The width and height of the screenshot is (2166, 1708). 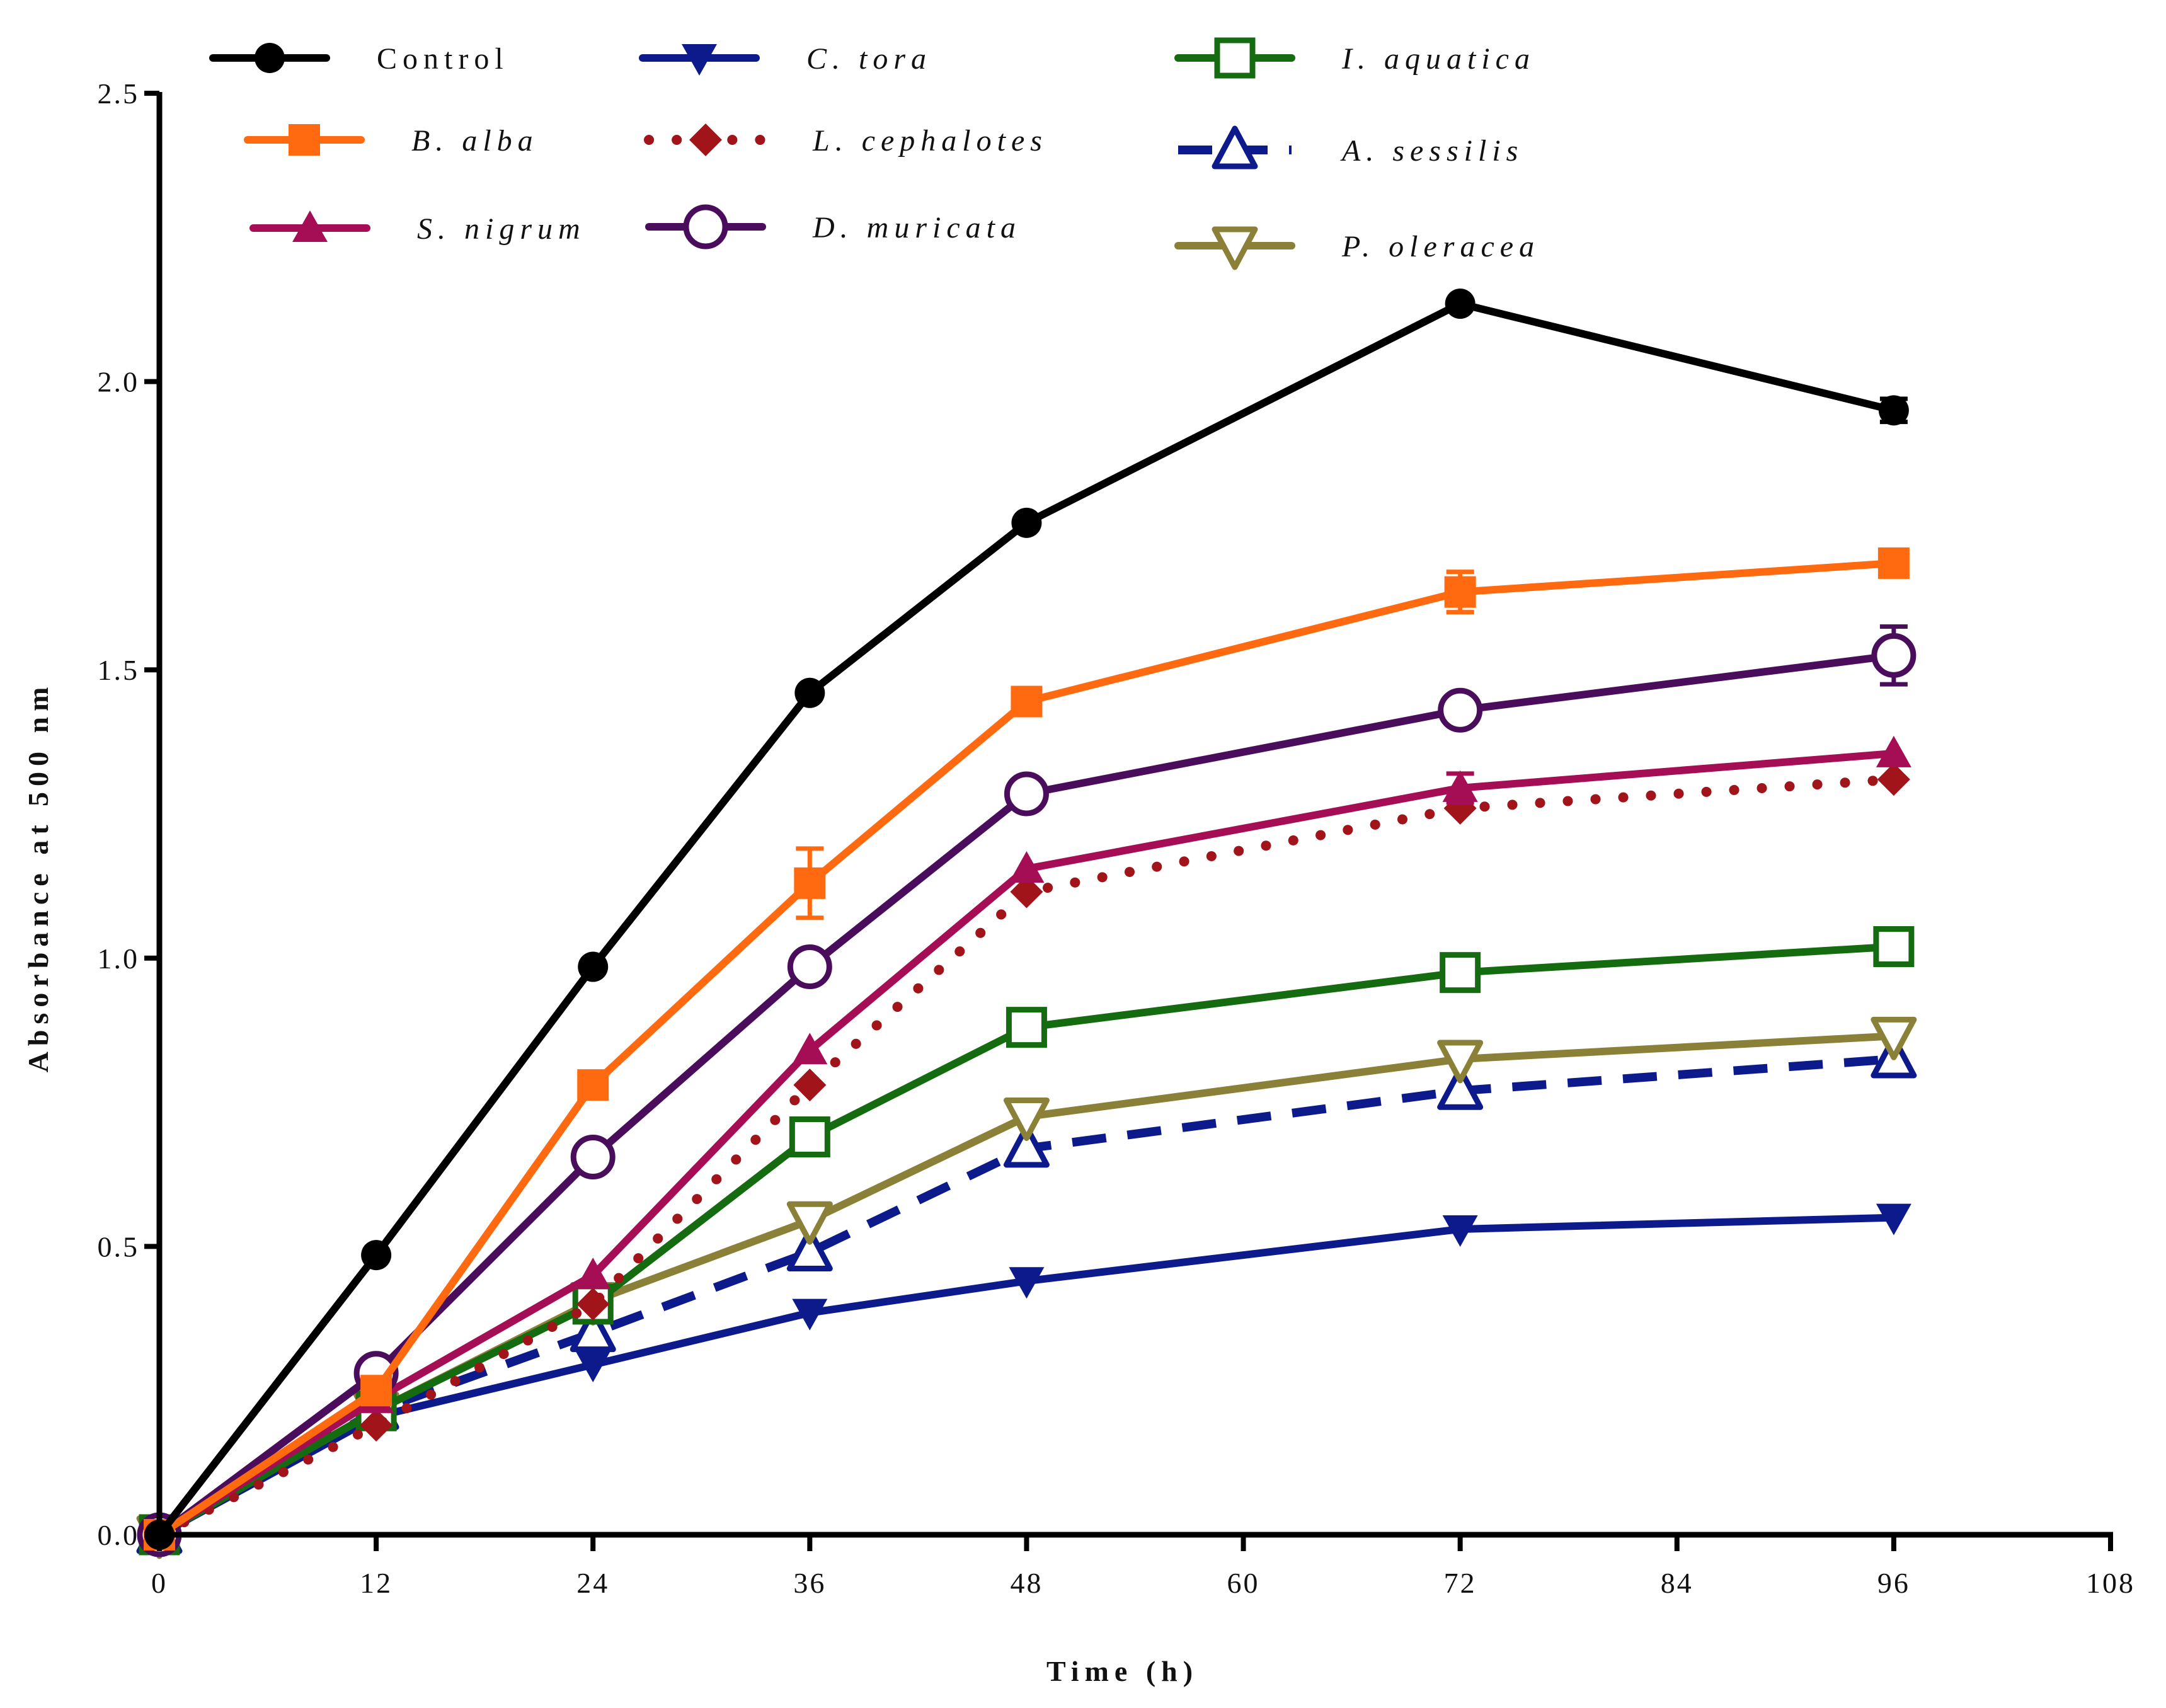 What do you see at coordinates (1235, 248) in the screenshot?
I see `legend-marker-p-oleracea` at bounding box center [1235, 248].